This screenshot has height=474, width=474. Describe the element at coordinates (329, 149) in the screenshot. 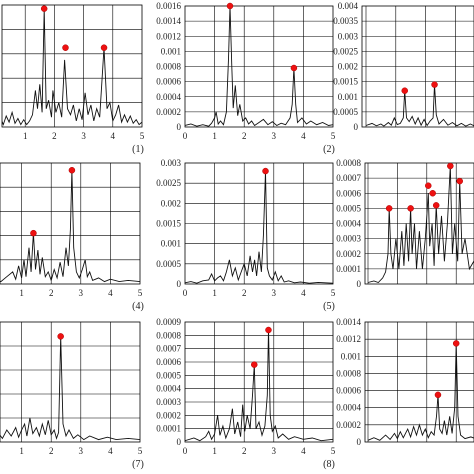

I see `panel-label: (2)` at that location.